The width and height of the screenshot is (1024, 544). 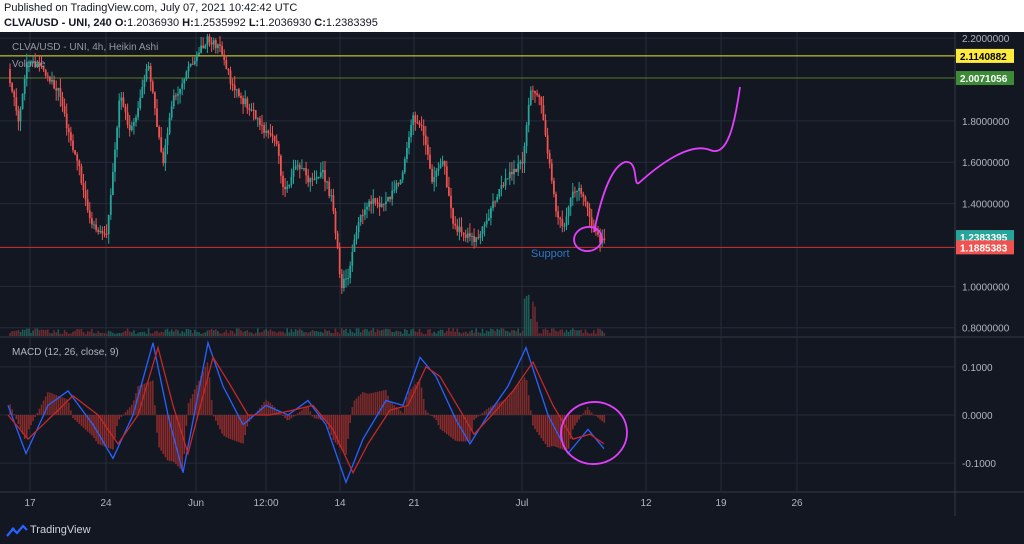 I want to click on drawn-projection-path, so click(x=667, y=159).